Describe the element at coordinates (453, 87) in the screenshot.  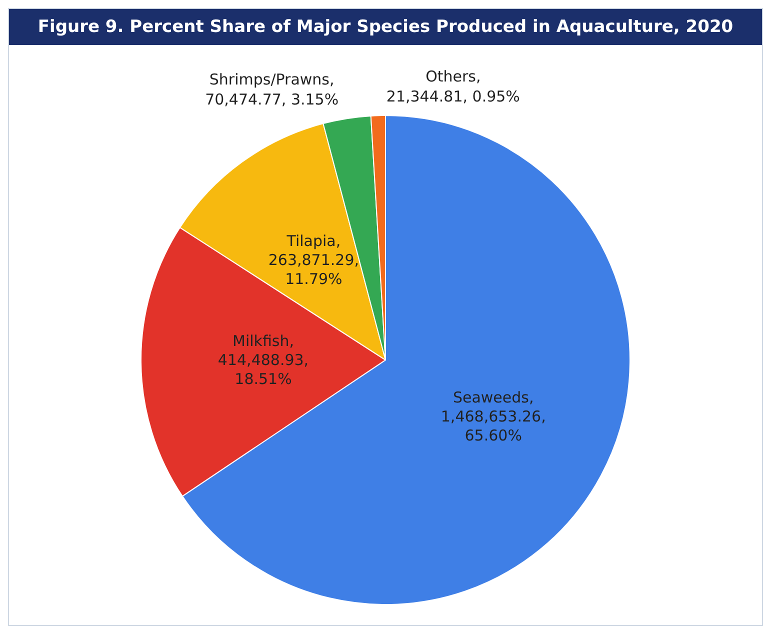
I see `slice-label: Others, 21,344.81, 0.95%` at that location.